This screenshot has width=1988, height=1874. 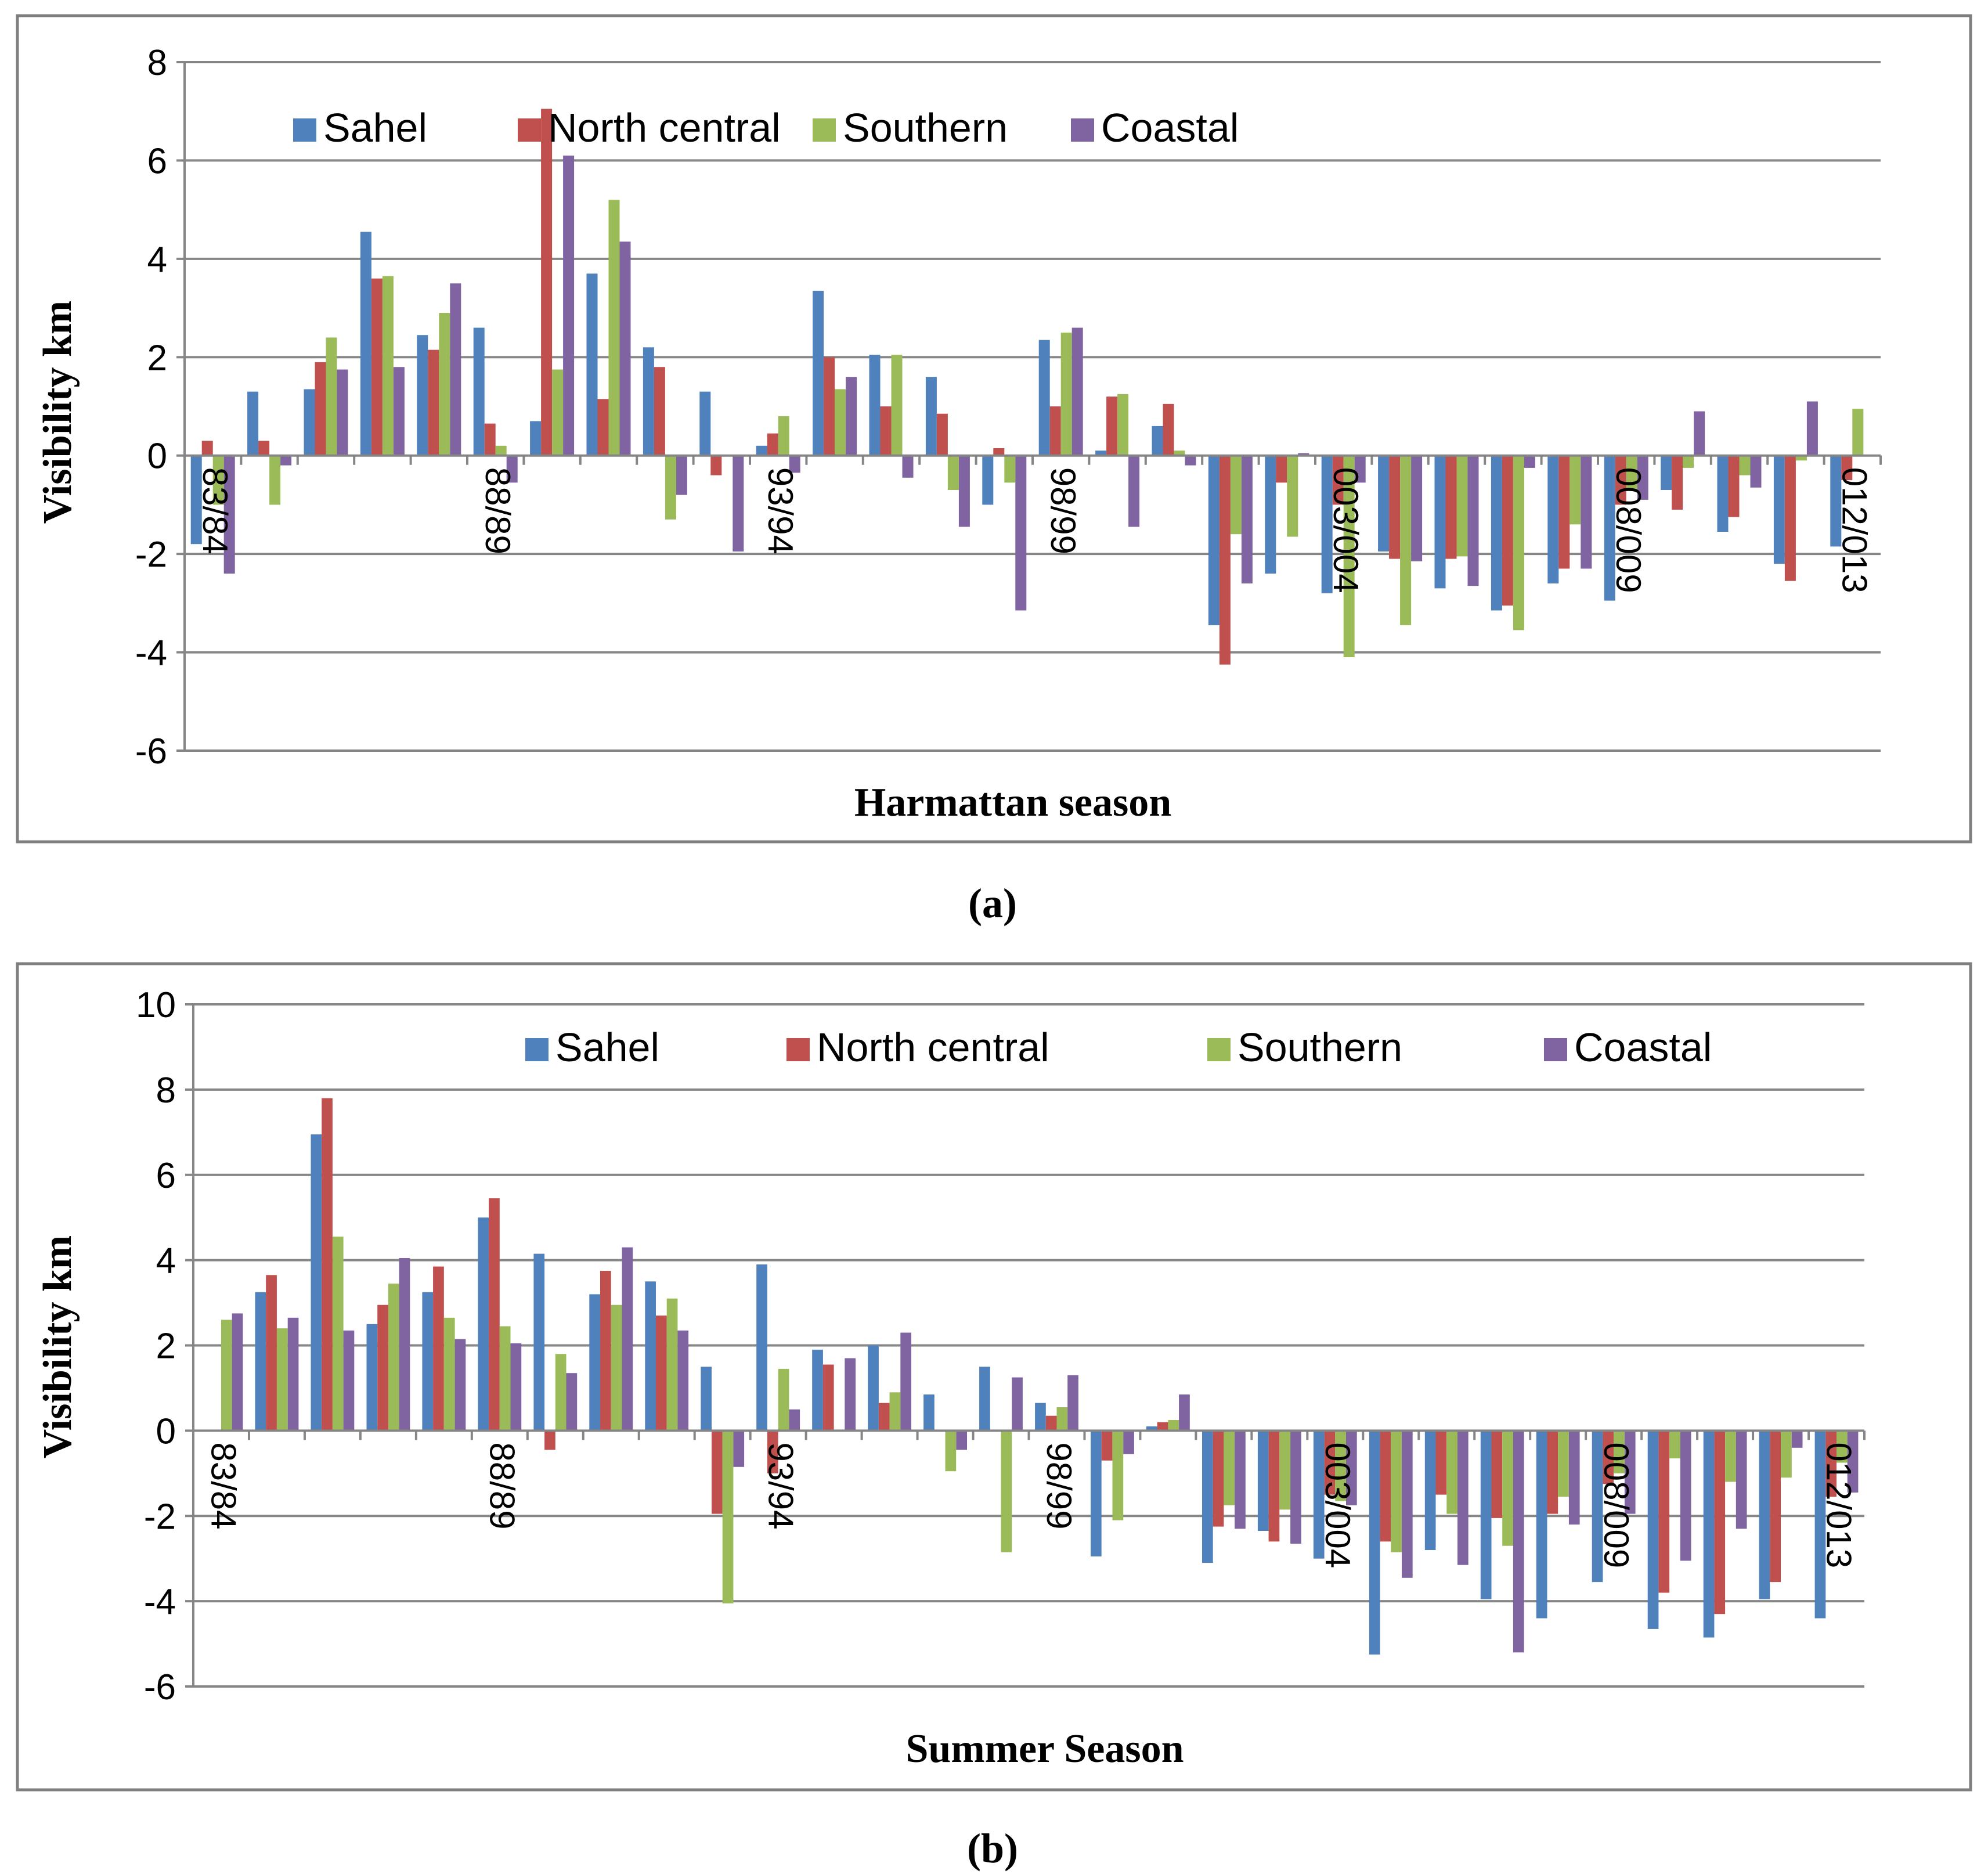 What do you see at coordinates (1839, 1505) in the screenshot?
I see `category-label: 012/013` at bounding box center [1839, 1505].